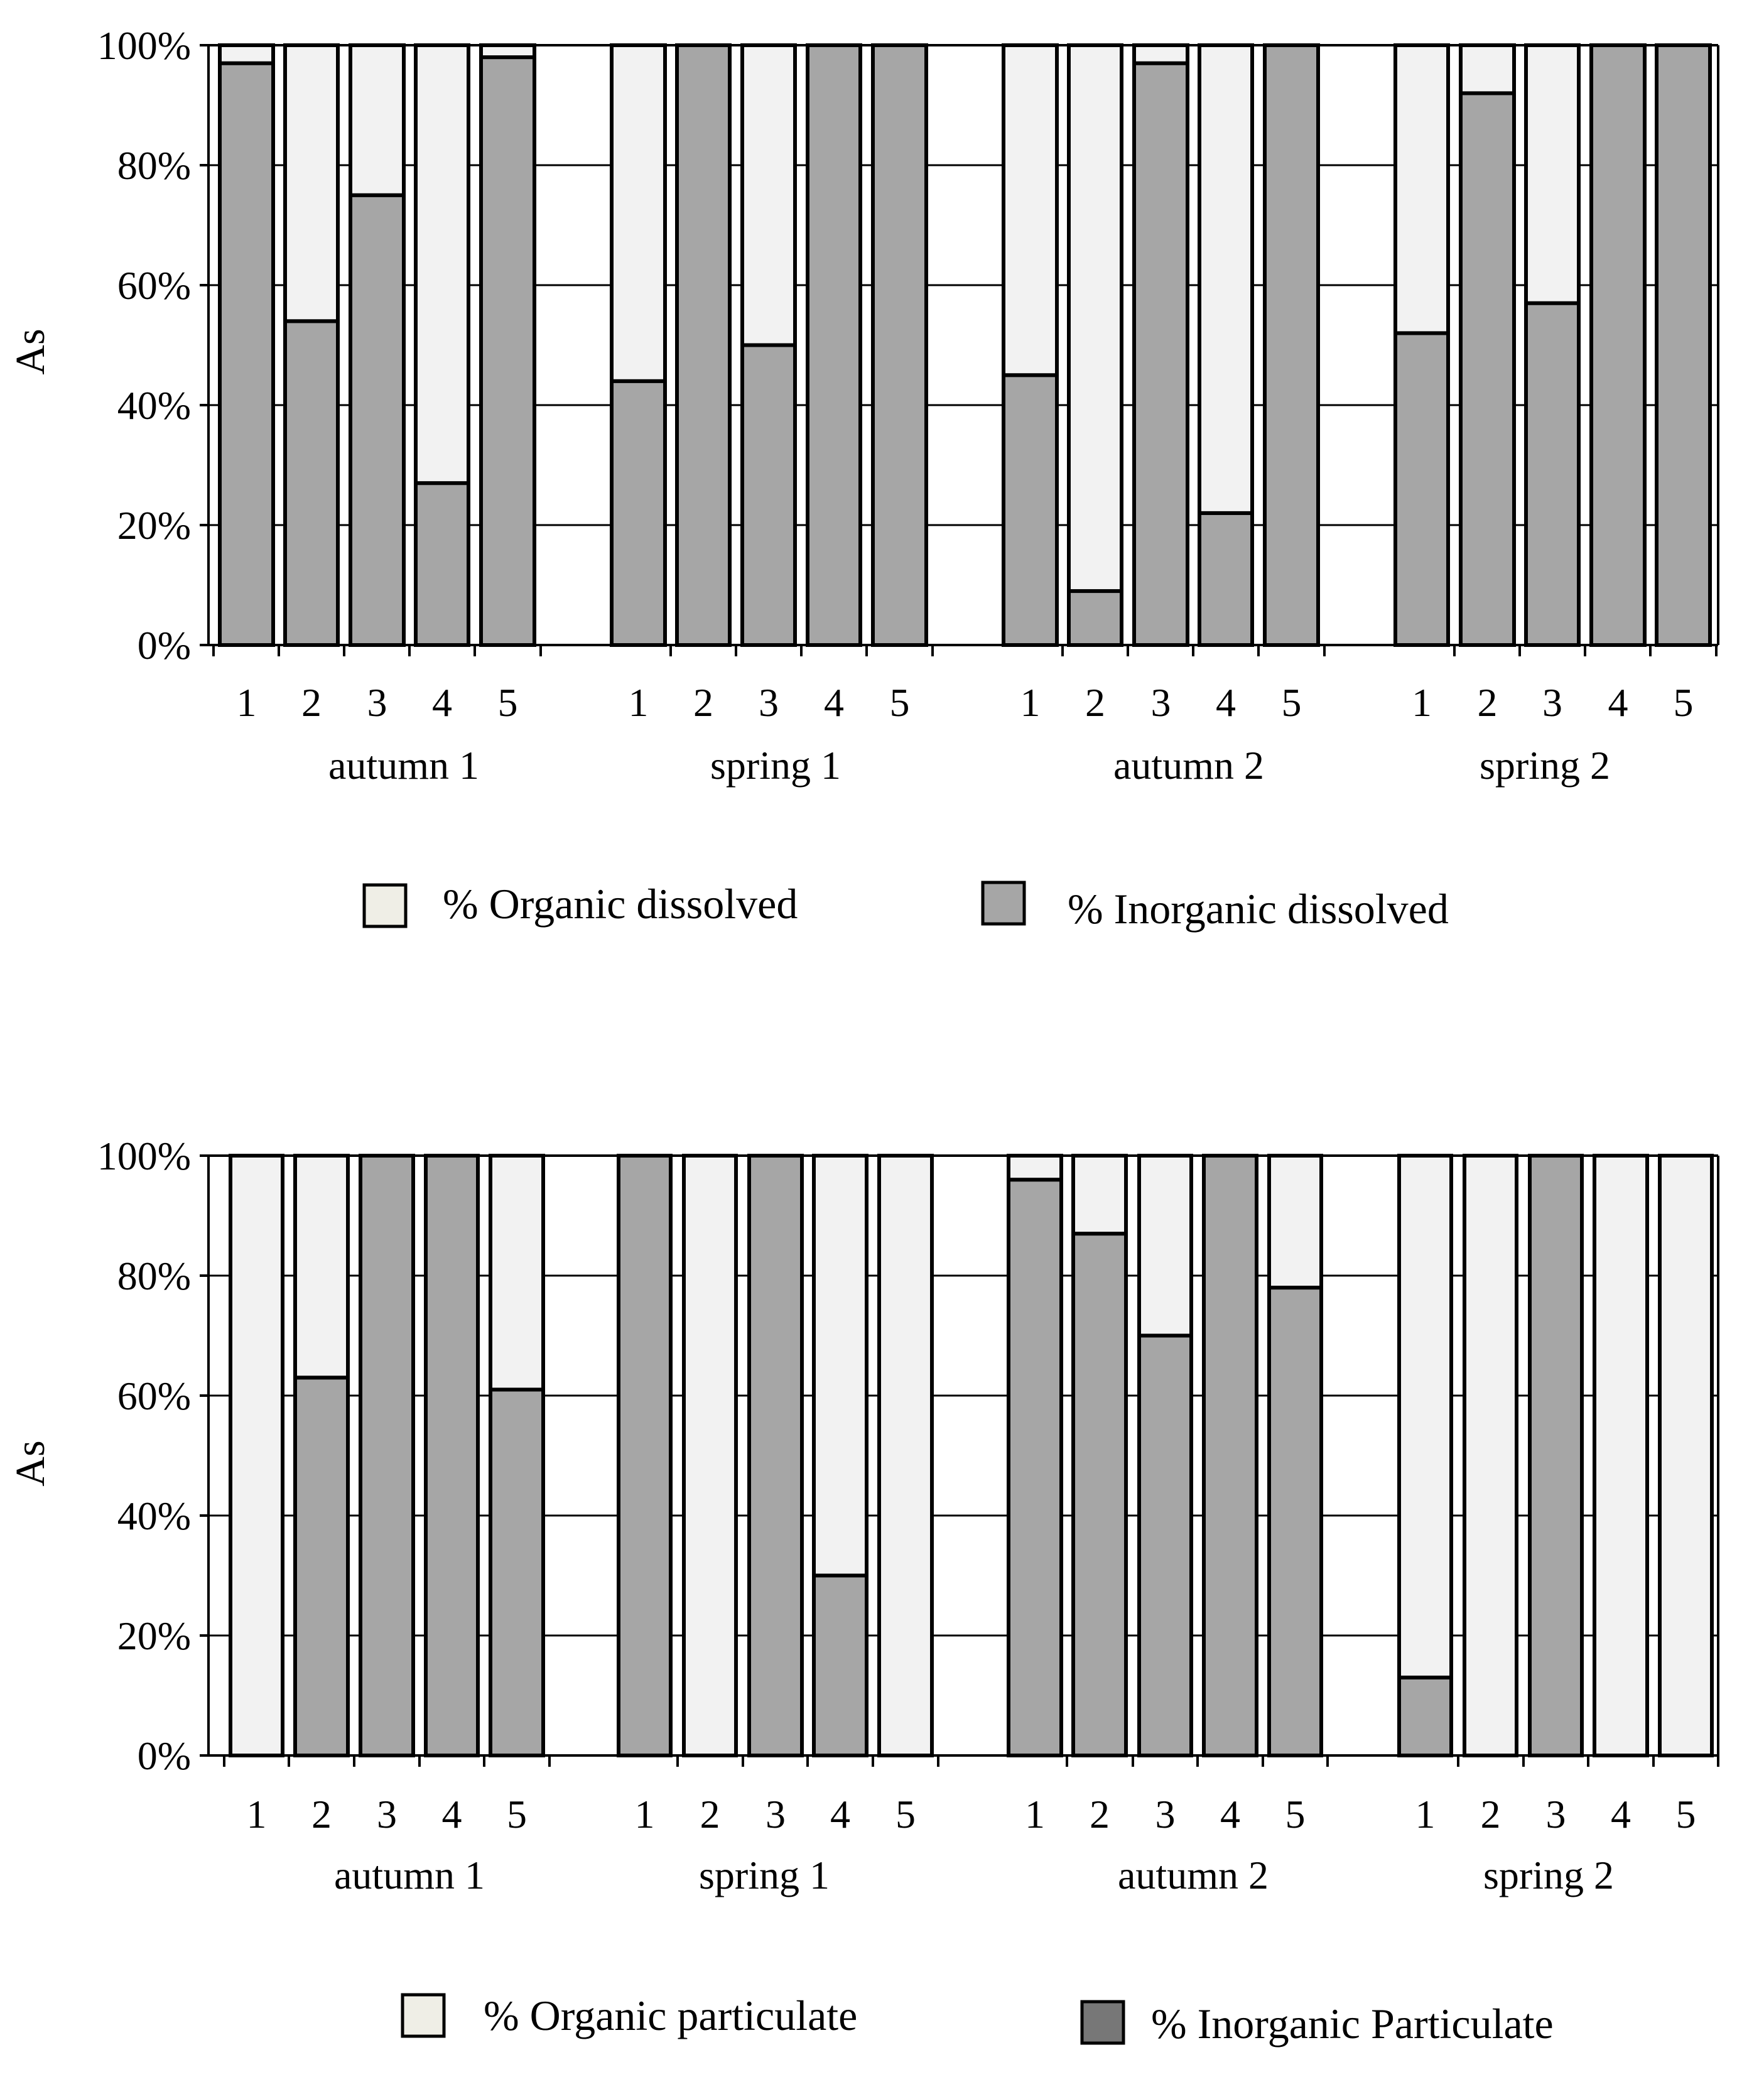  I want to click on y-tick-label: 100%, so click(144, 1156).